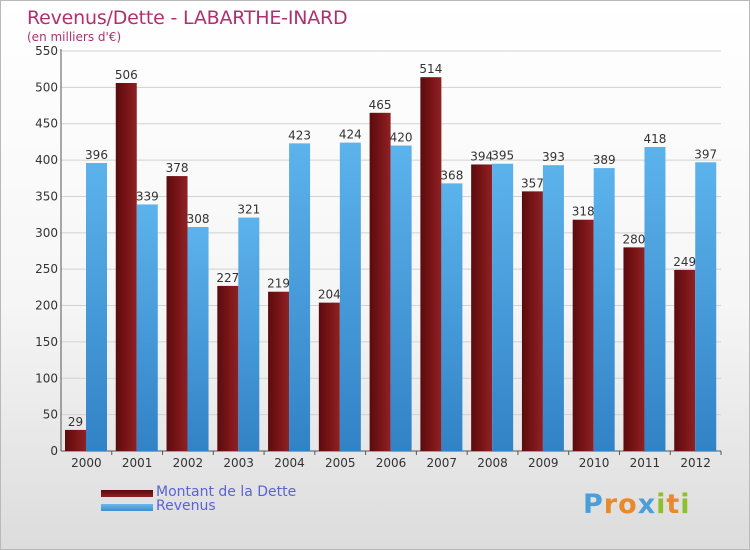 This screenshot has height=550, width=750. Describe the element at coordinates (186, 506) in the screenshot. I see `legend-label-revenus: Revenus` at that location.